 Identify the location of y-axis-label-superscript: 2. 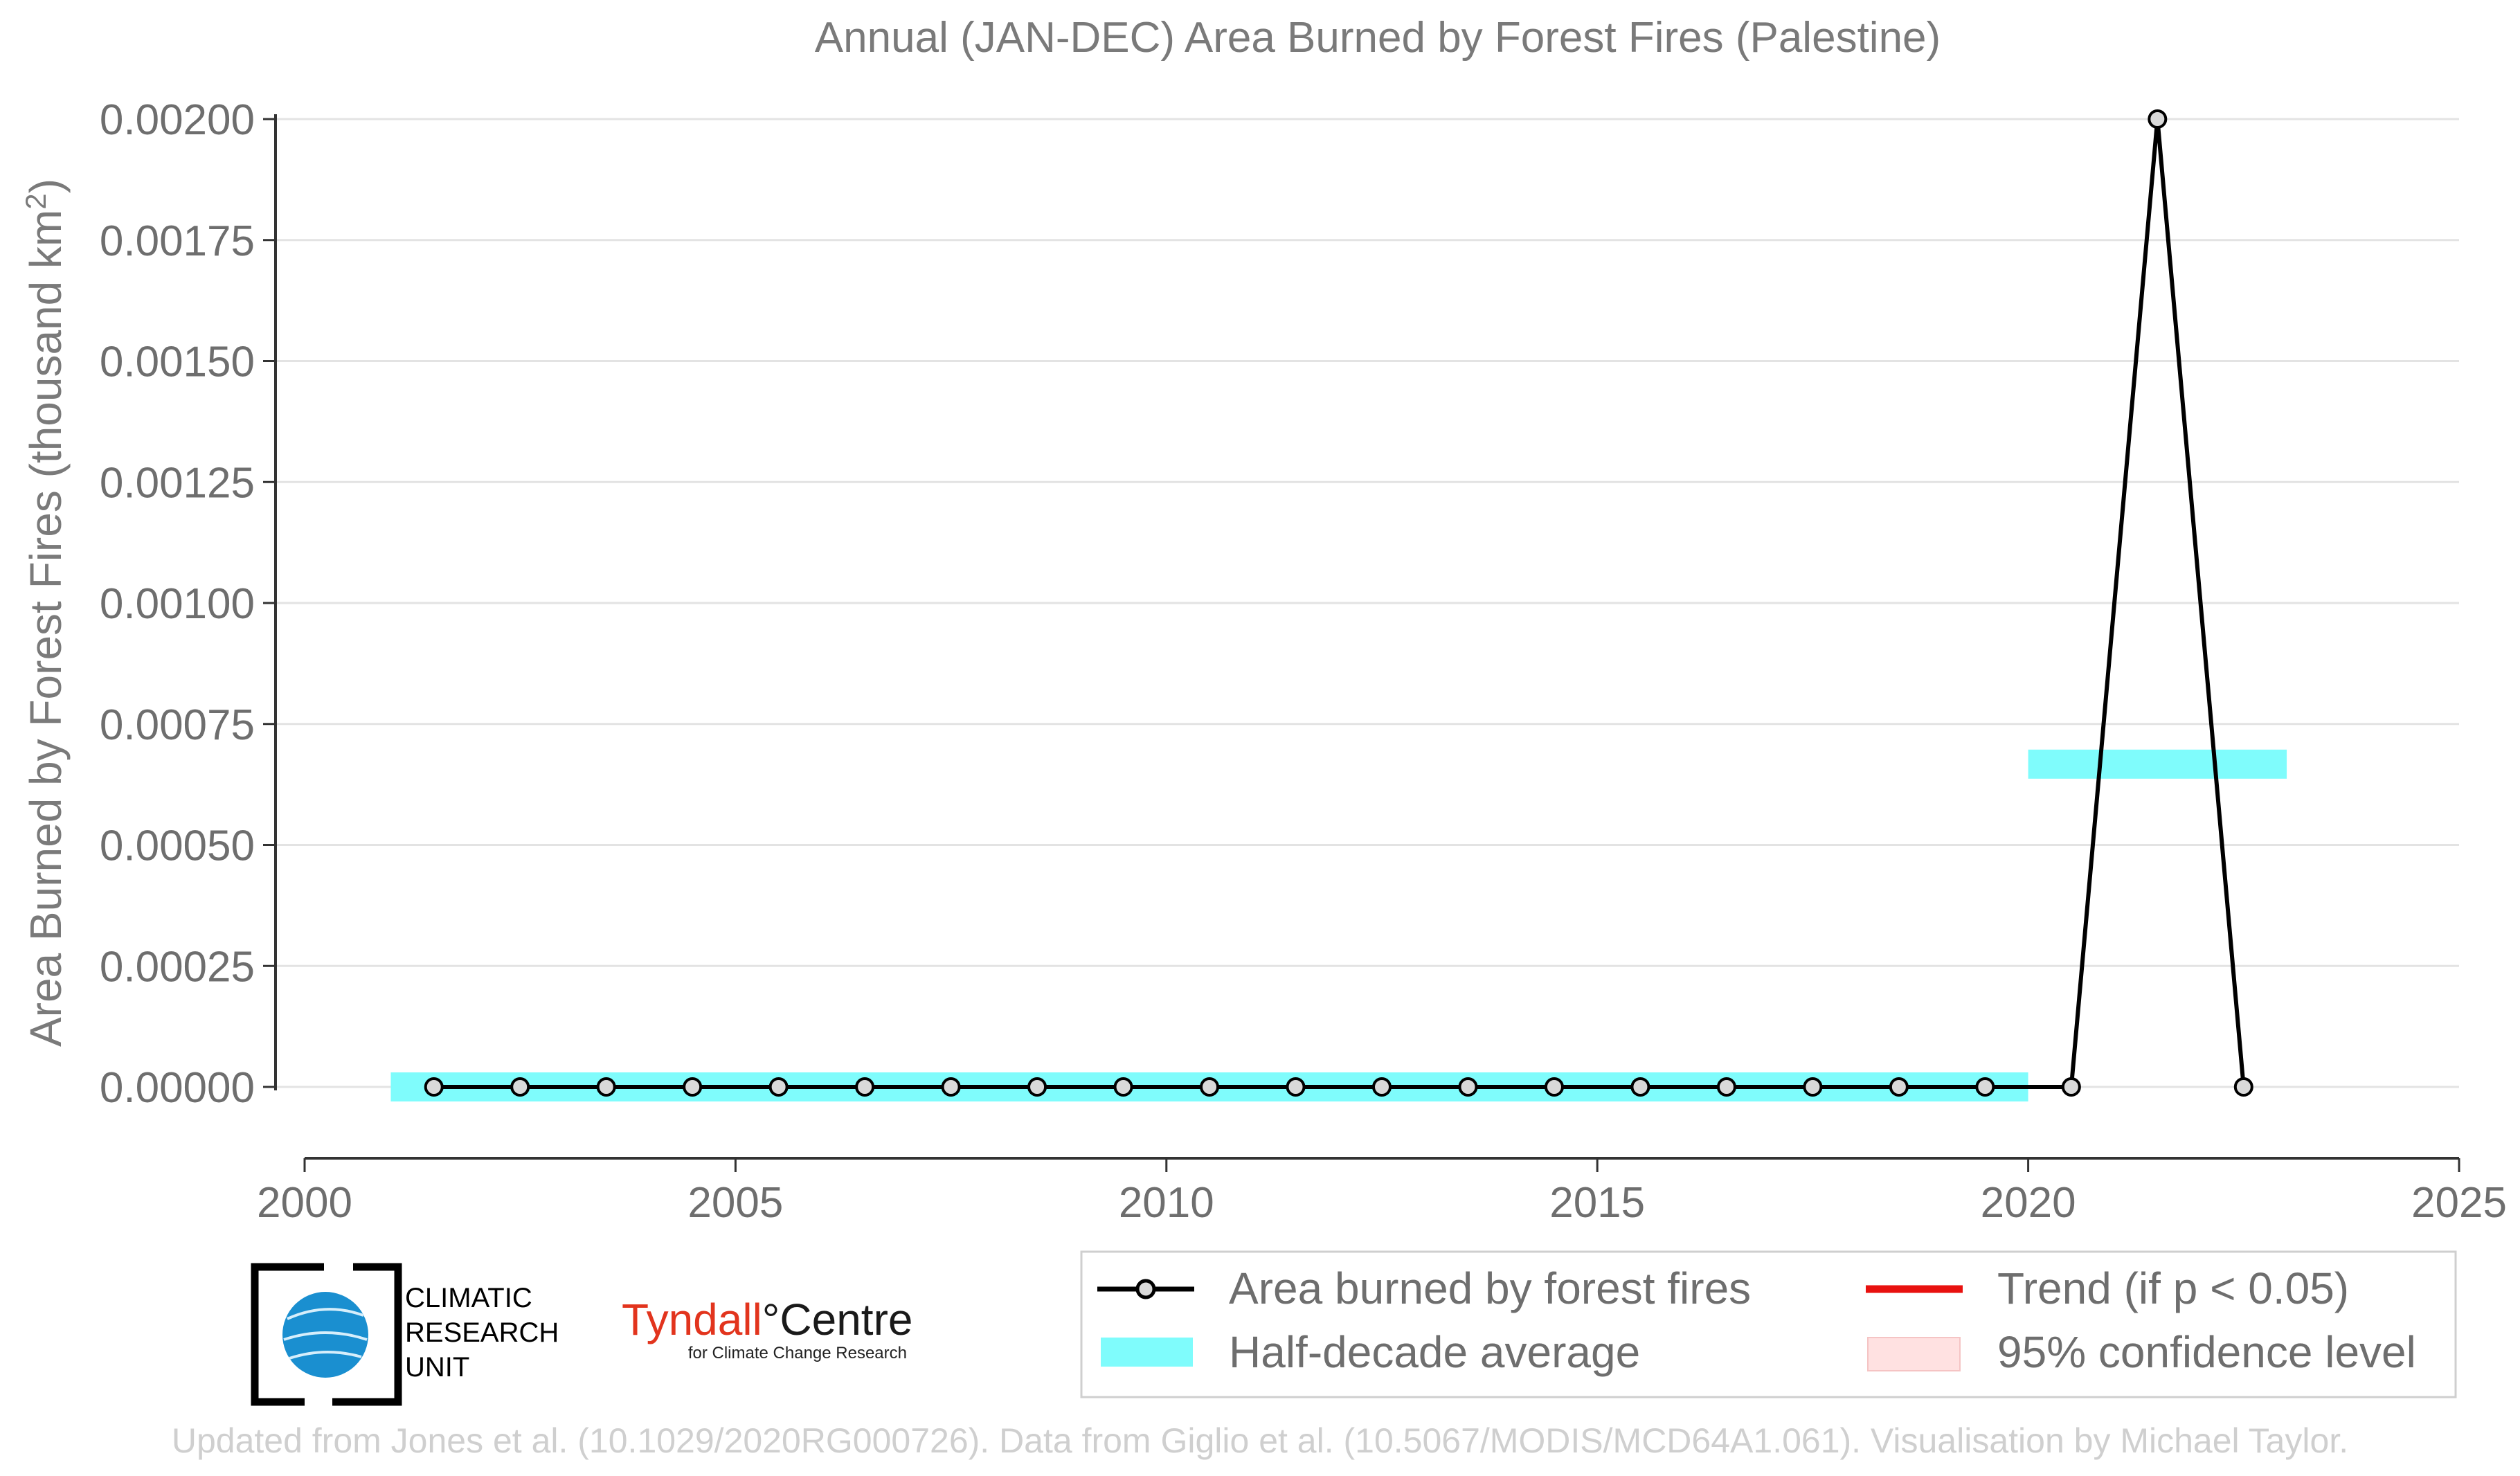
(35, 201).